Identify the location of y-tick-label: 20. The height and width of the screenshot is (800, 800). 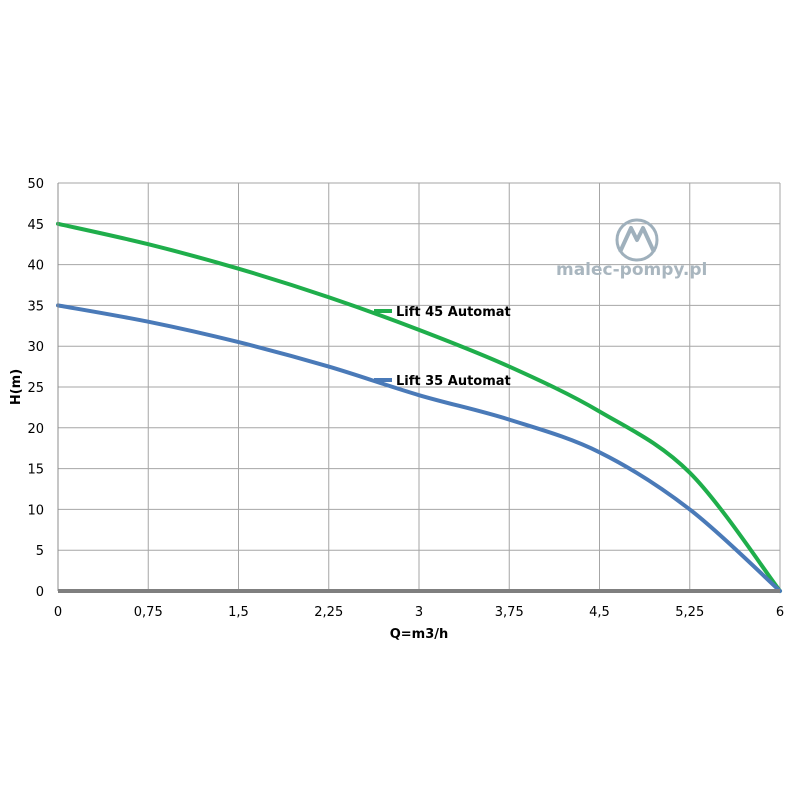
(35, 429).